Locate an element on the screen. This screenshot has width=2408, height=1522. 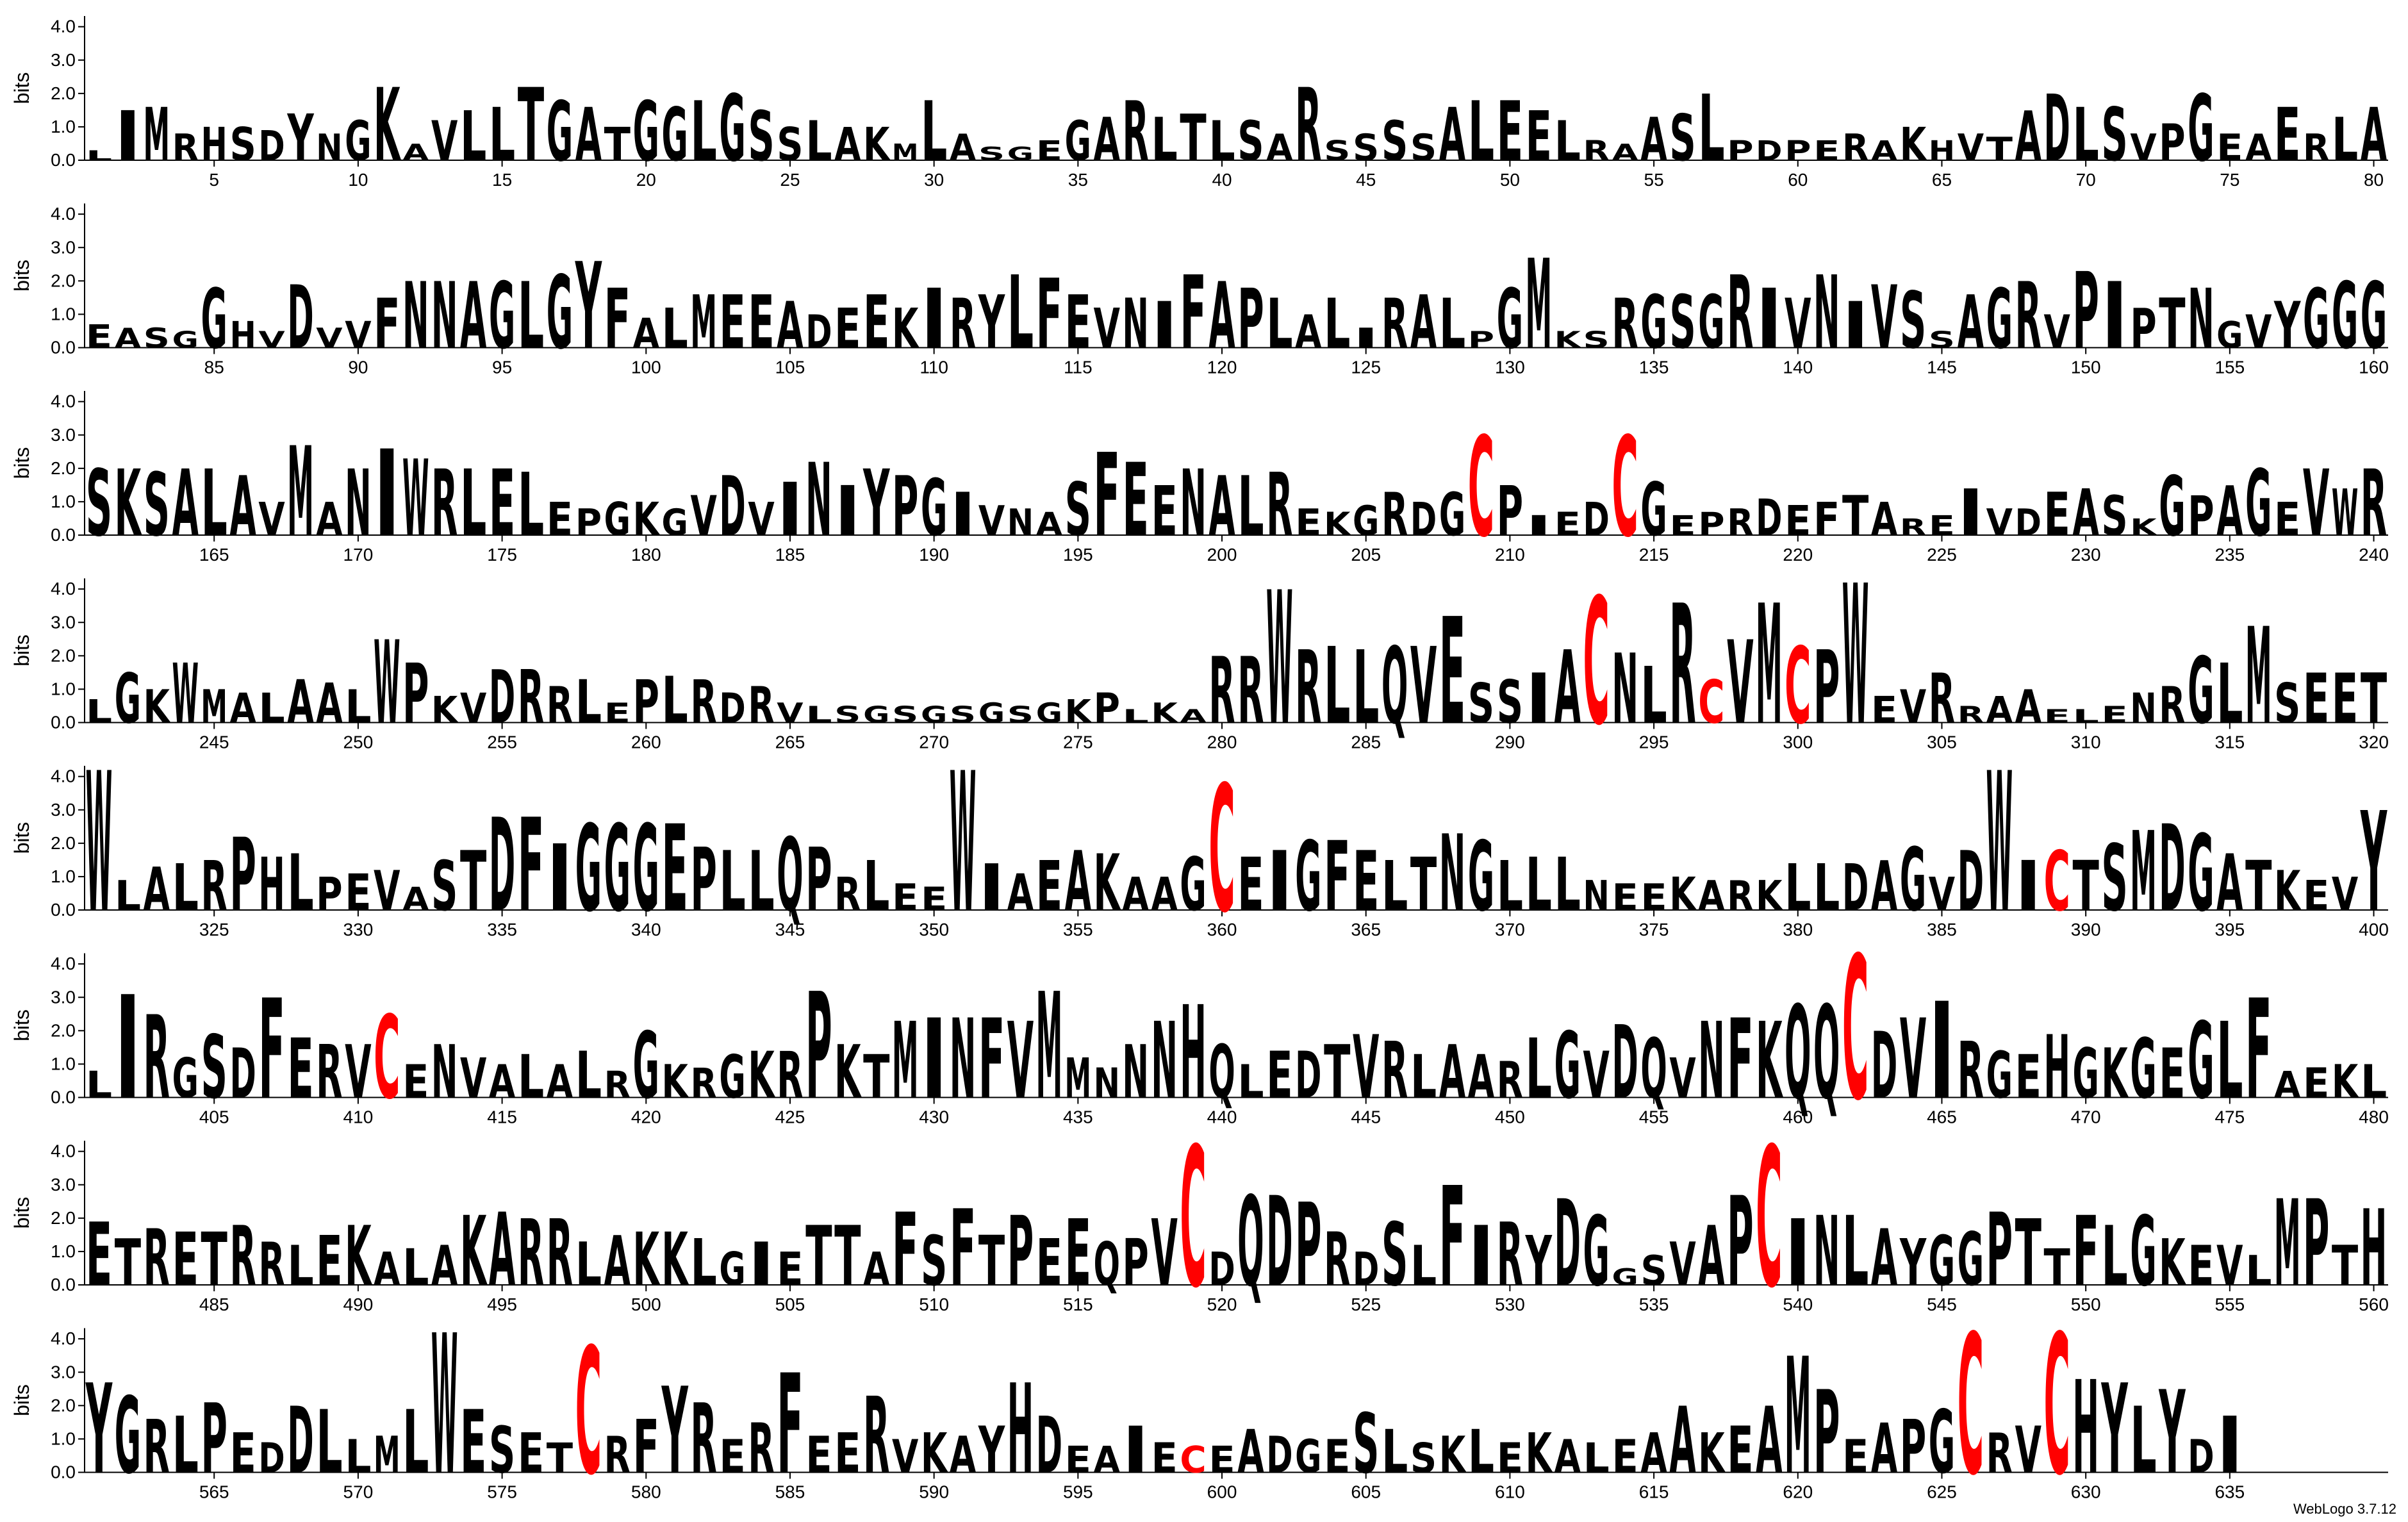
x-tick-label: 70 is located at coordinates (2086, 180).